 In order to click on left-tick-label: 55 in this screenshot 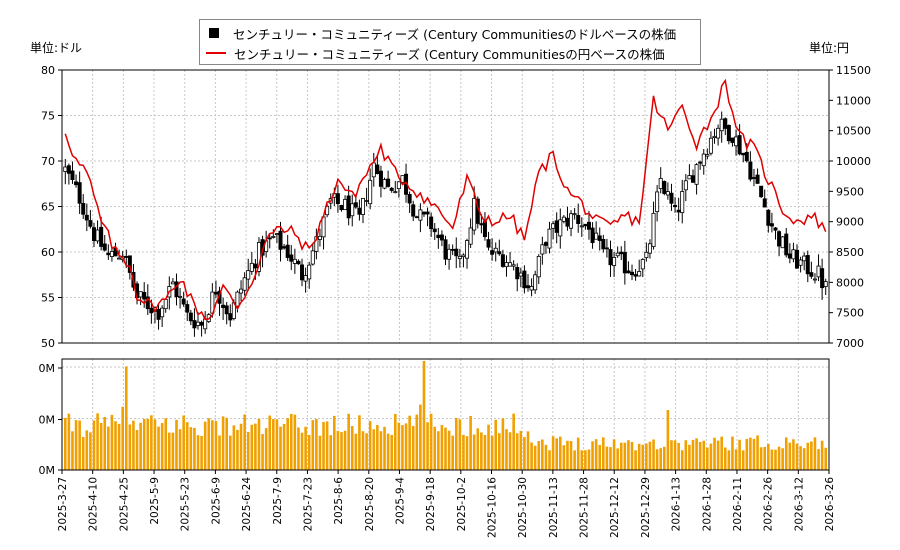, I will do `click(48, 298)`.